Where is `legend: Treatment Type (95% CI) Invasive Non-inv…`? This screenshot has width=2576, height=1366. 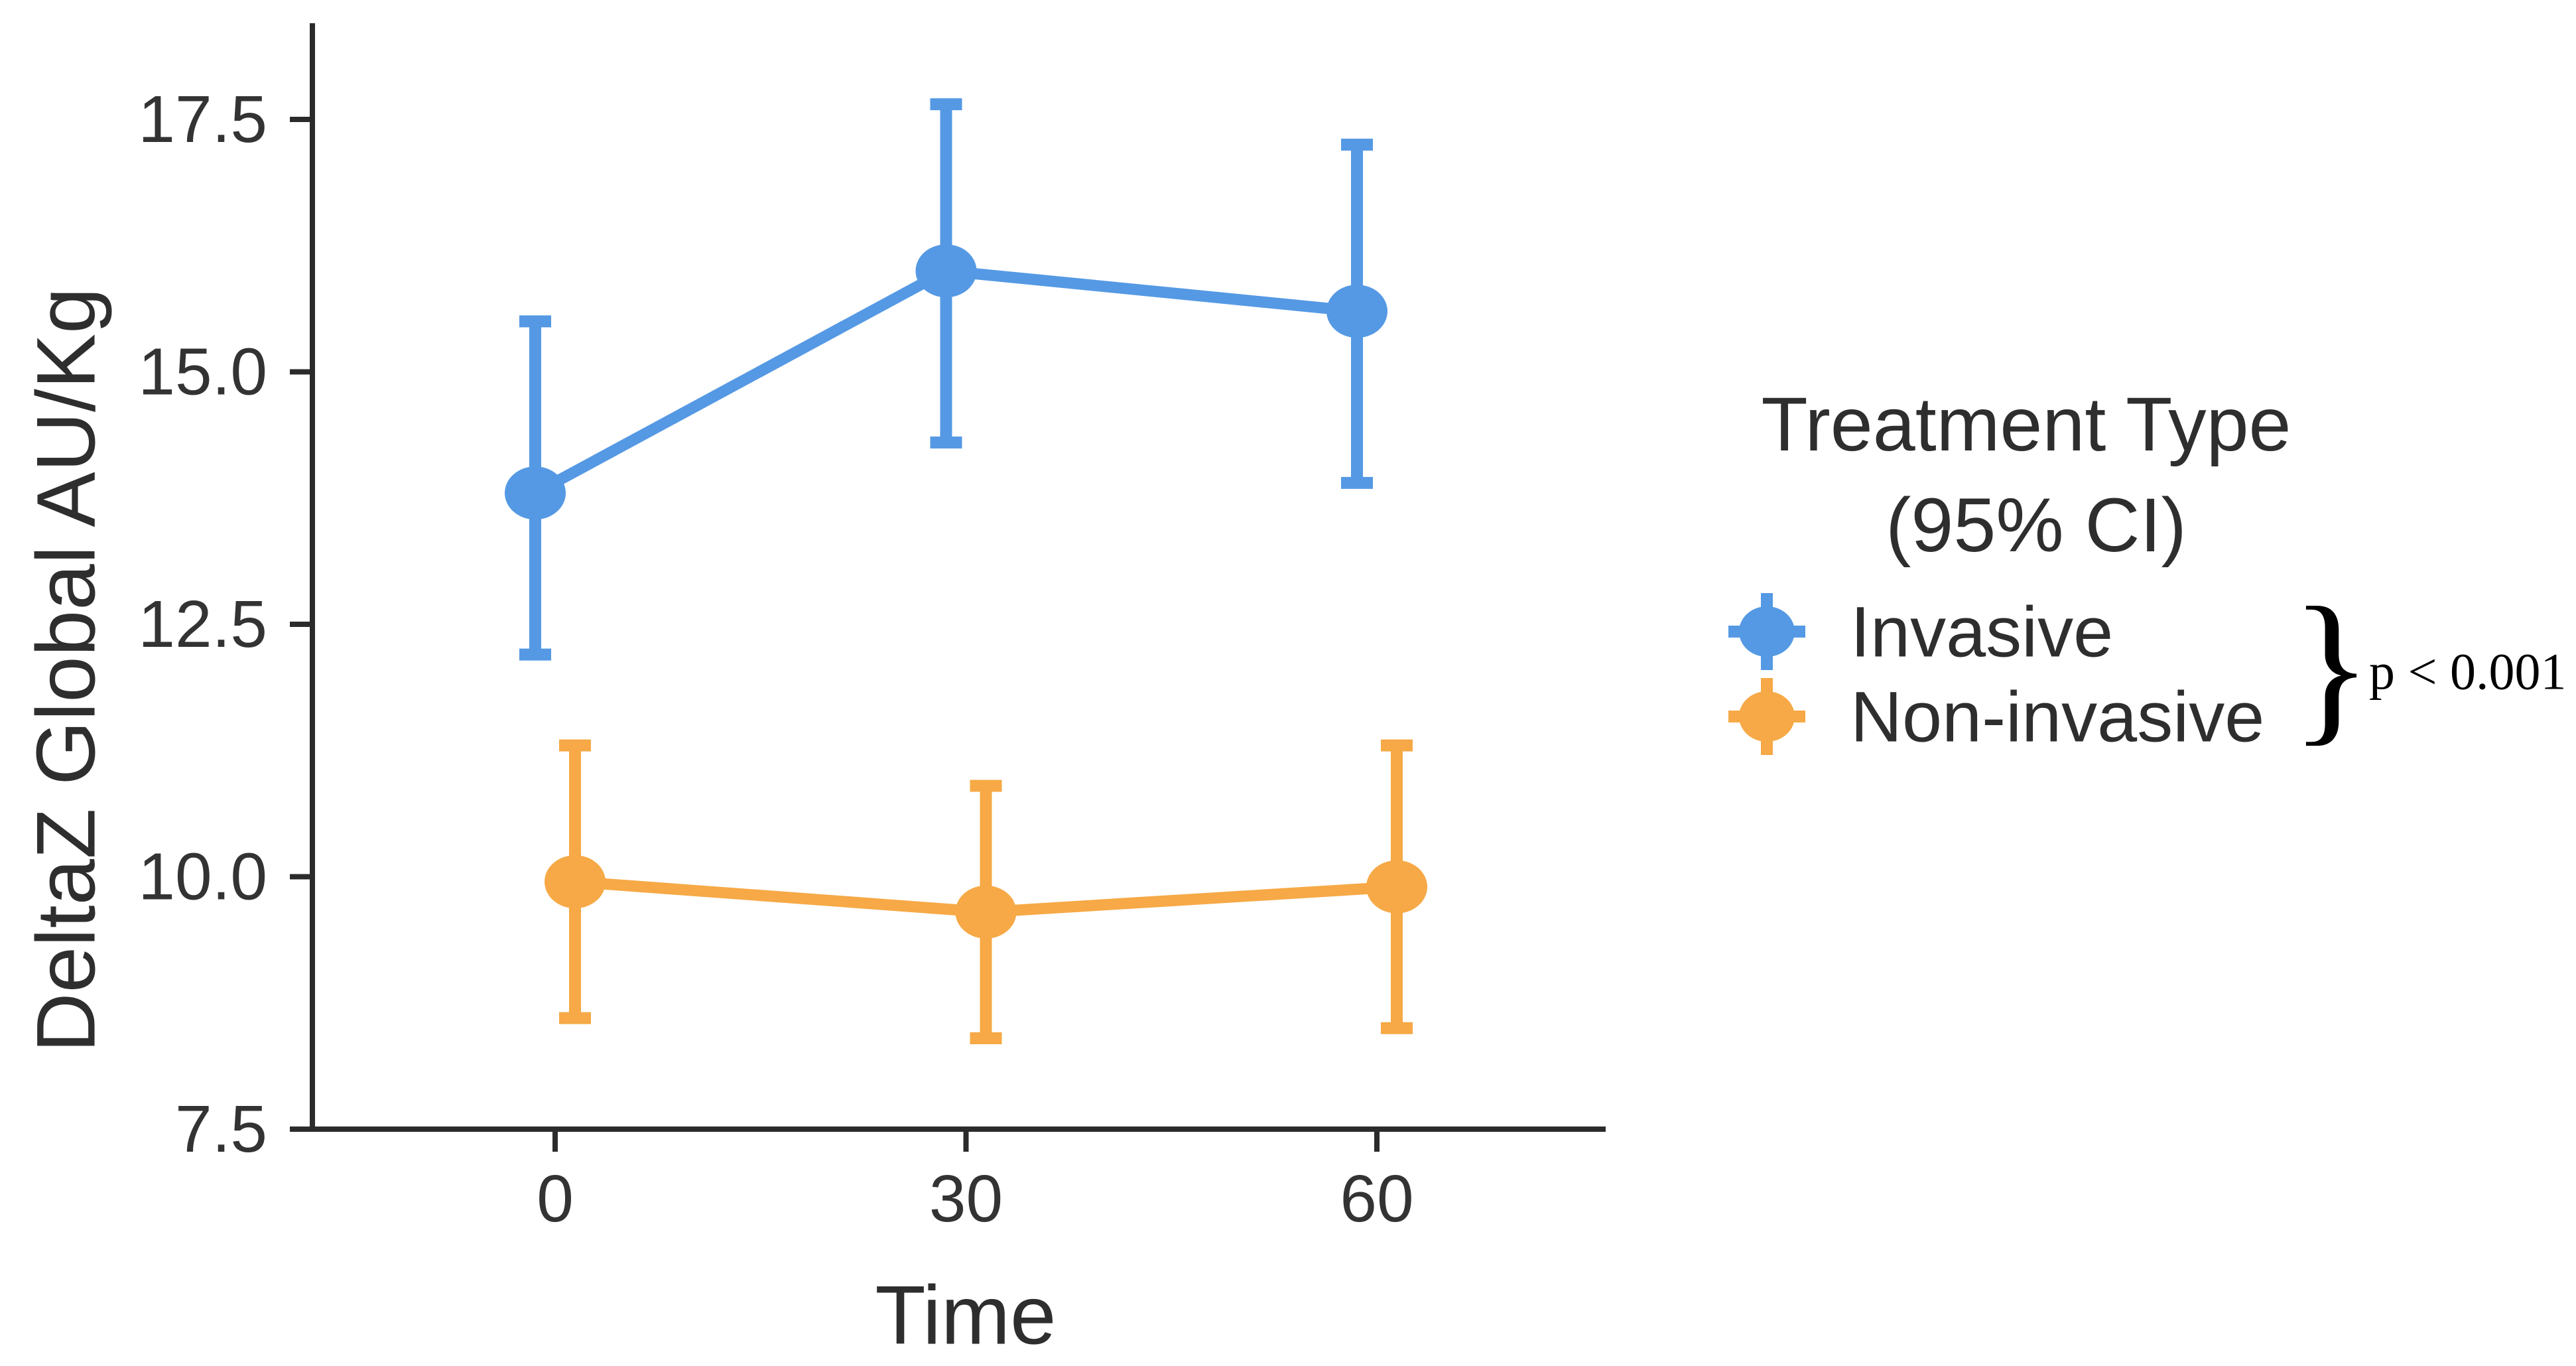
legend: Treatment Type (95% CI) Invasive Non-inv… is located at coordinates (2148, 571).